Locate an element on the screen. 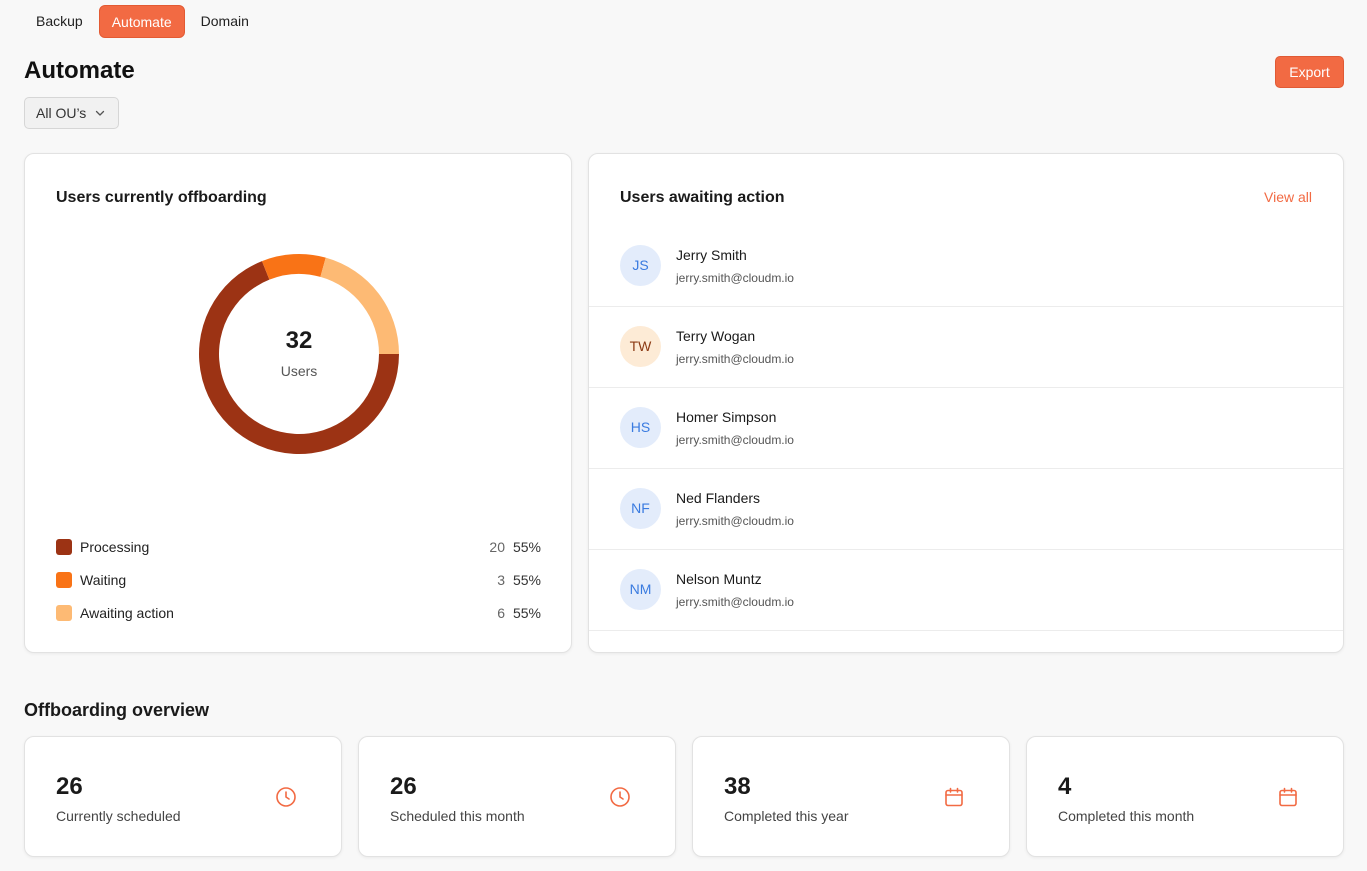  avatar: TW is located at coordinates (640, 346).